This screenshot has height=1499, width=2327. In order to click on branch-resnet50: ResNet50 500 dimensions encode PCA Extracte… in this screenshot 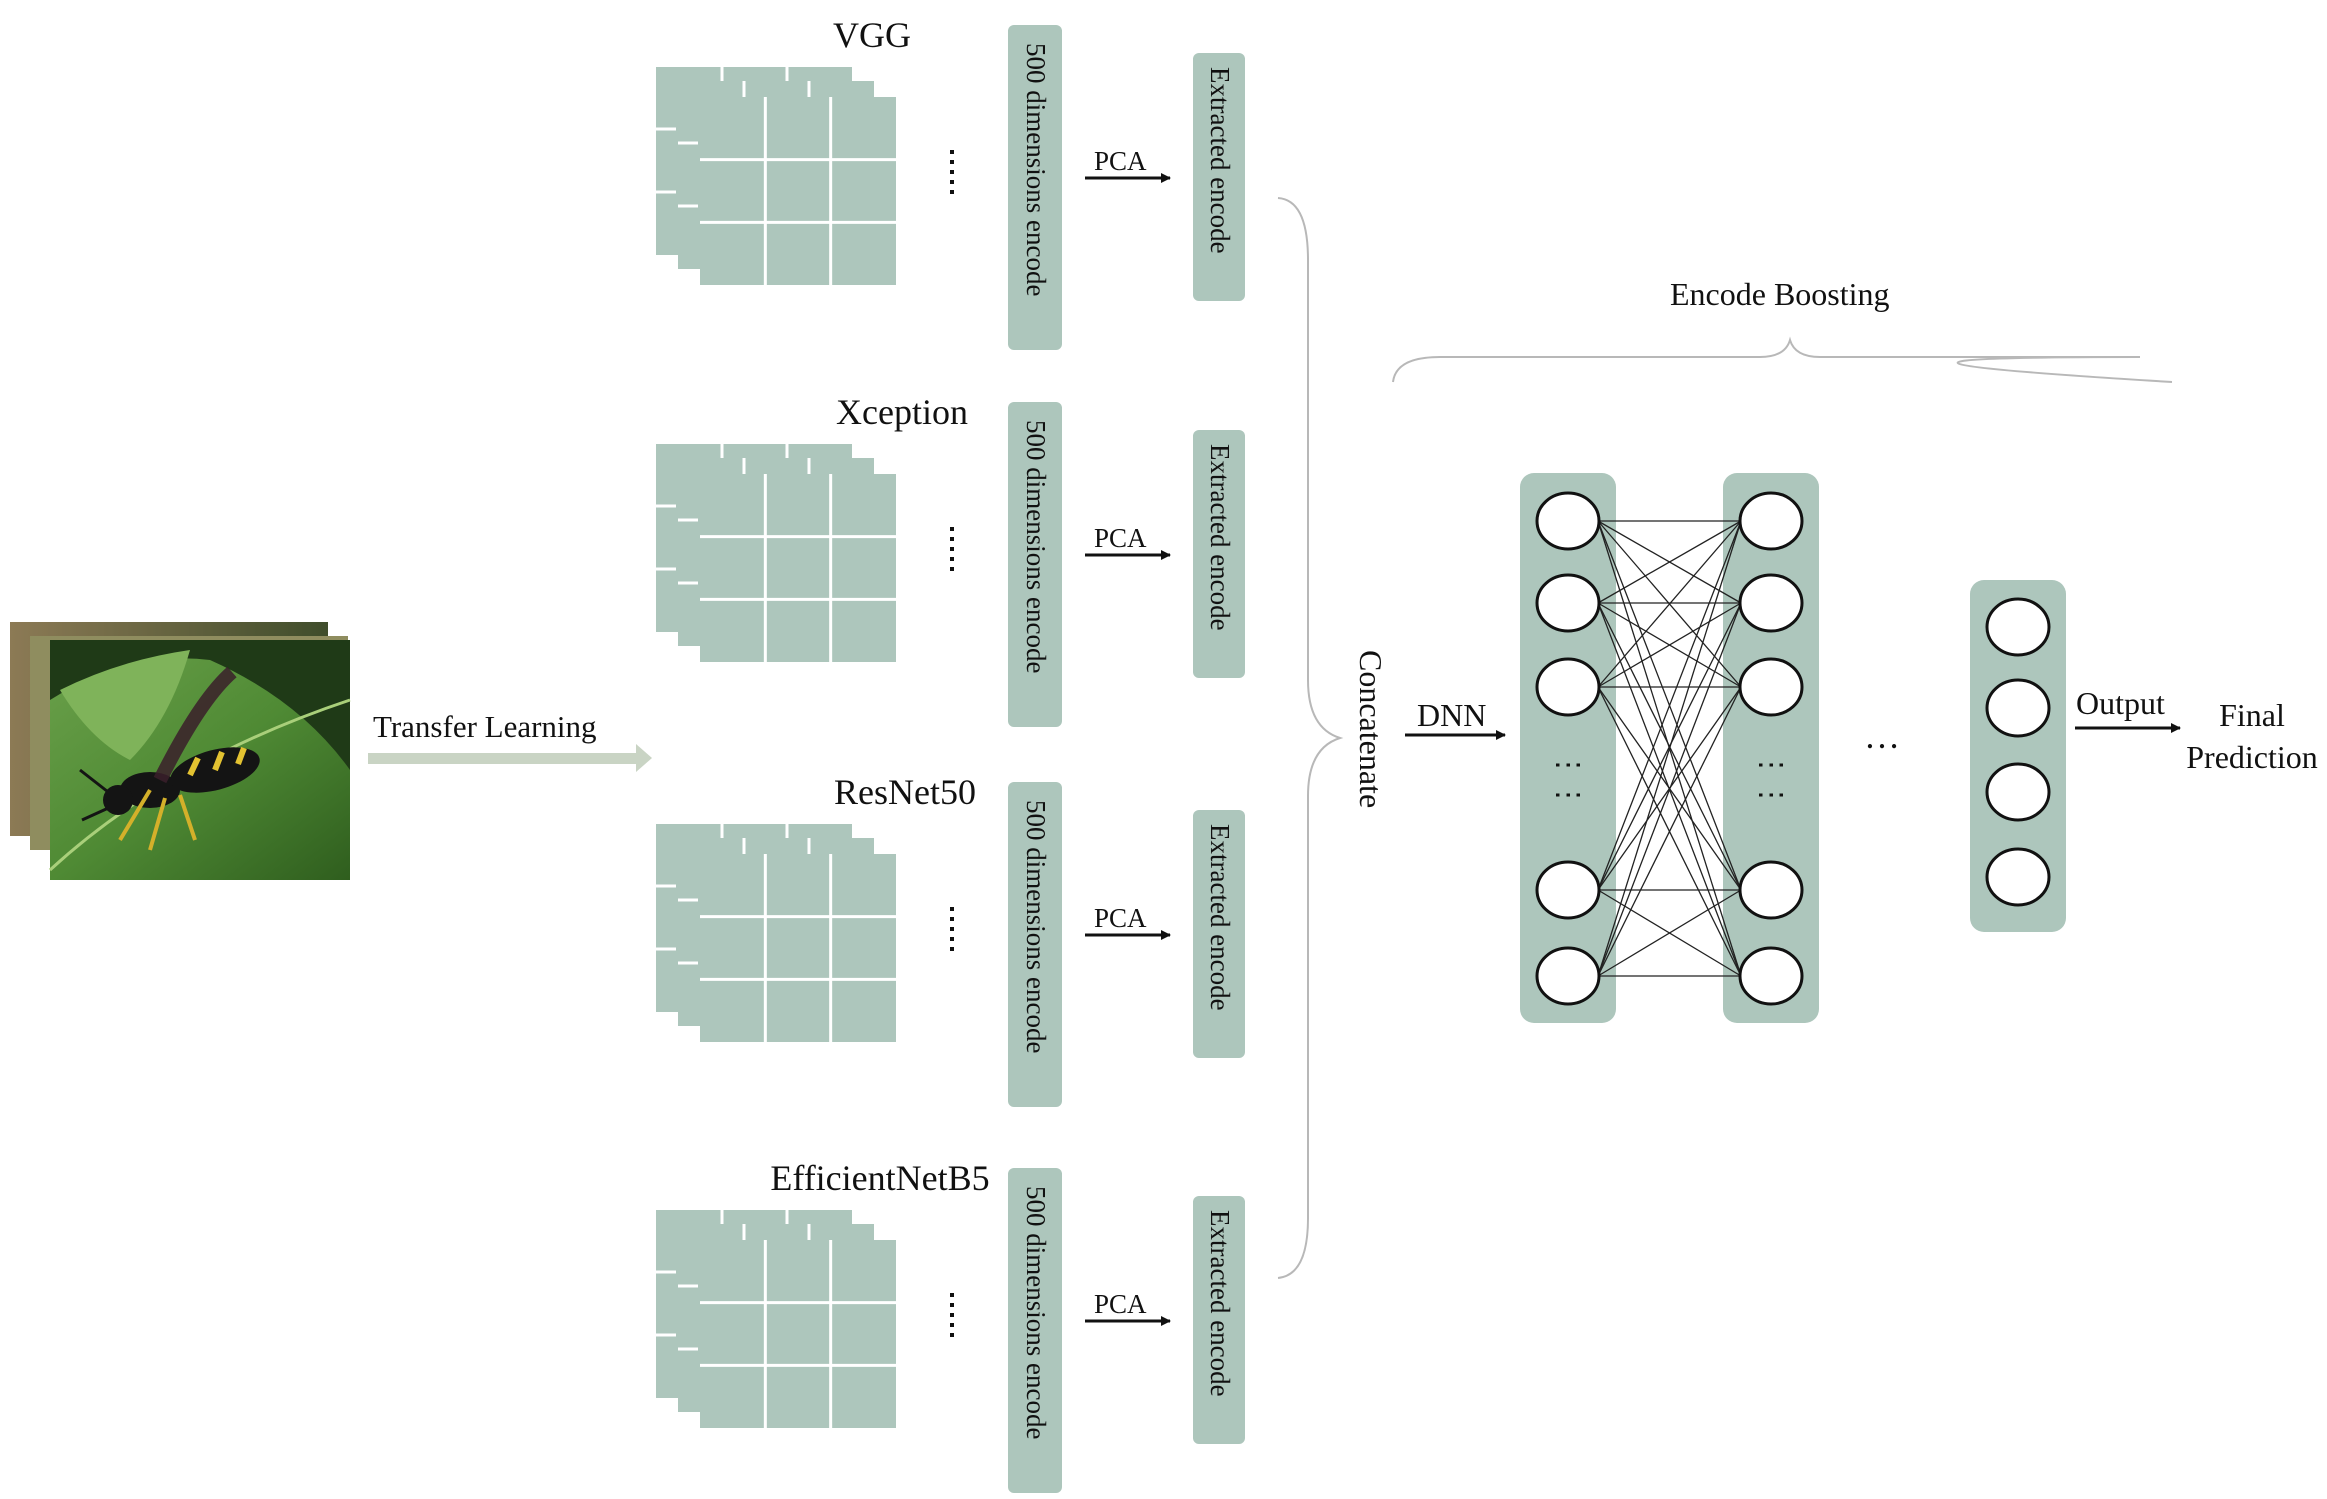, I will do `click(950, 939)`.